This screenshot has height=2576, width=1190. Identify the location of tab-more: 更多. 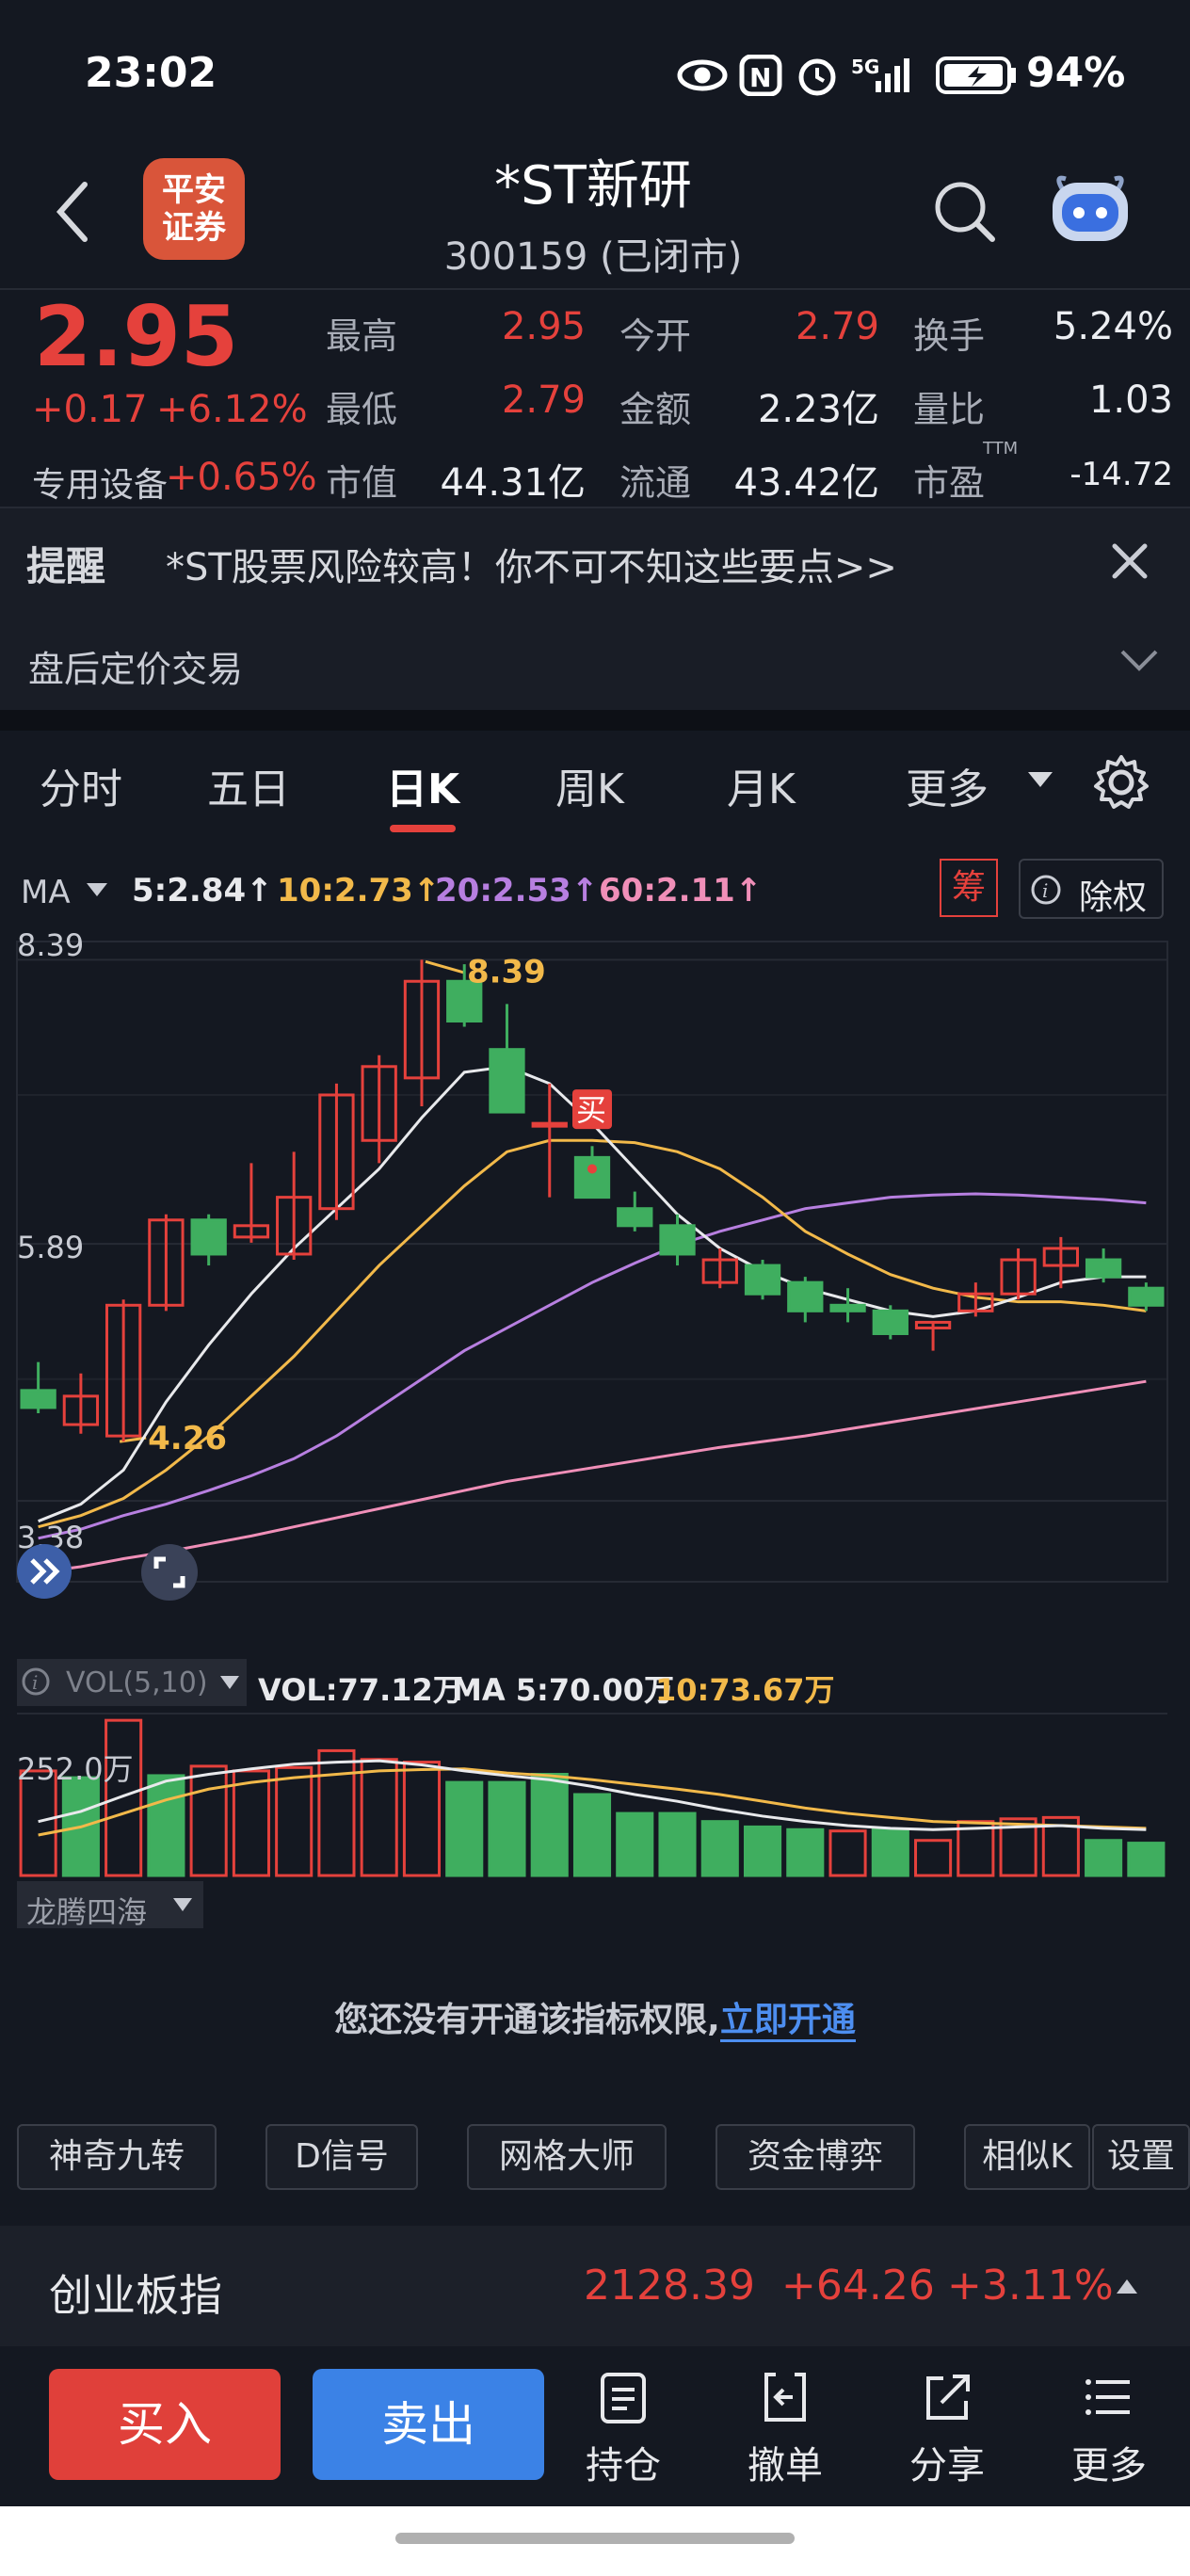
(947, 789).